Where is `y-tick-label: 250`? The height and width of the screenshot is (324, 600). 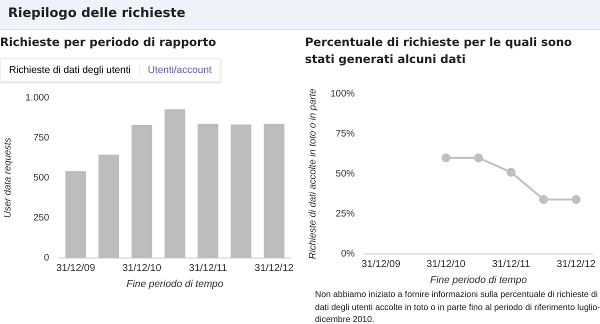
y-tick-label: 250 is located at coordinates (41, 218).